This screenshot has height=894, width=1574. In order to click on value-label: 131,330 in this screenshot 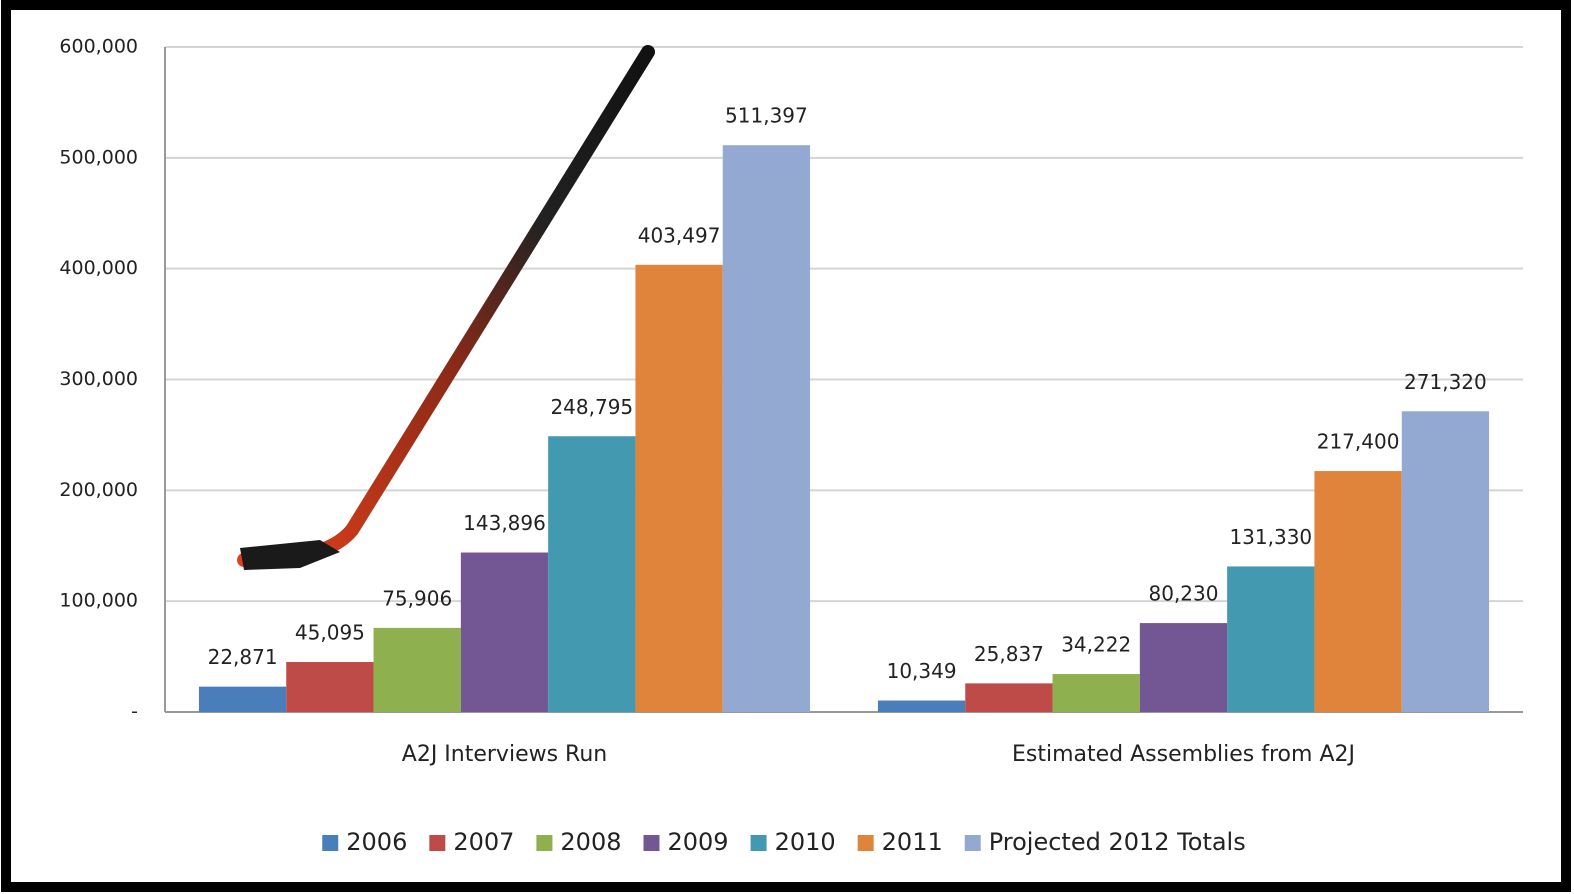, I will do `click(1270, 537)`.